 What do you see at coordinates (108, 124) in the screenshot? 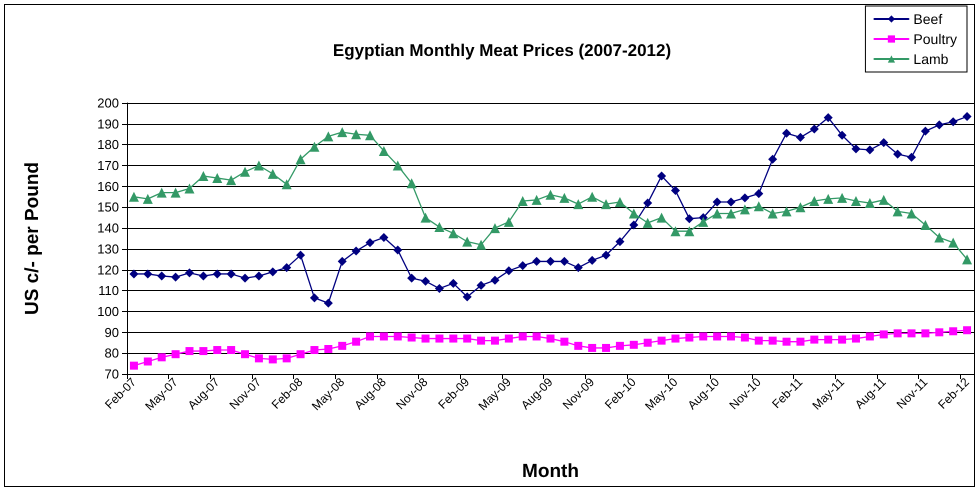
I see `y-tick-label: 190` at bounding box center [108, 124].